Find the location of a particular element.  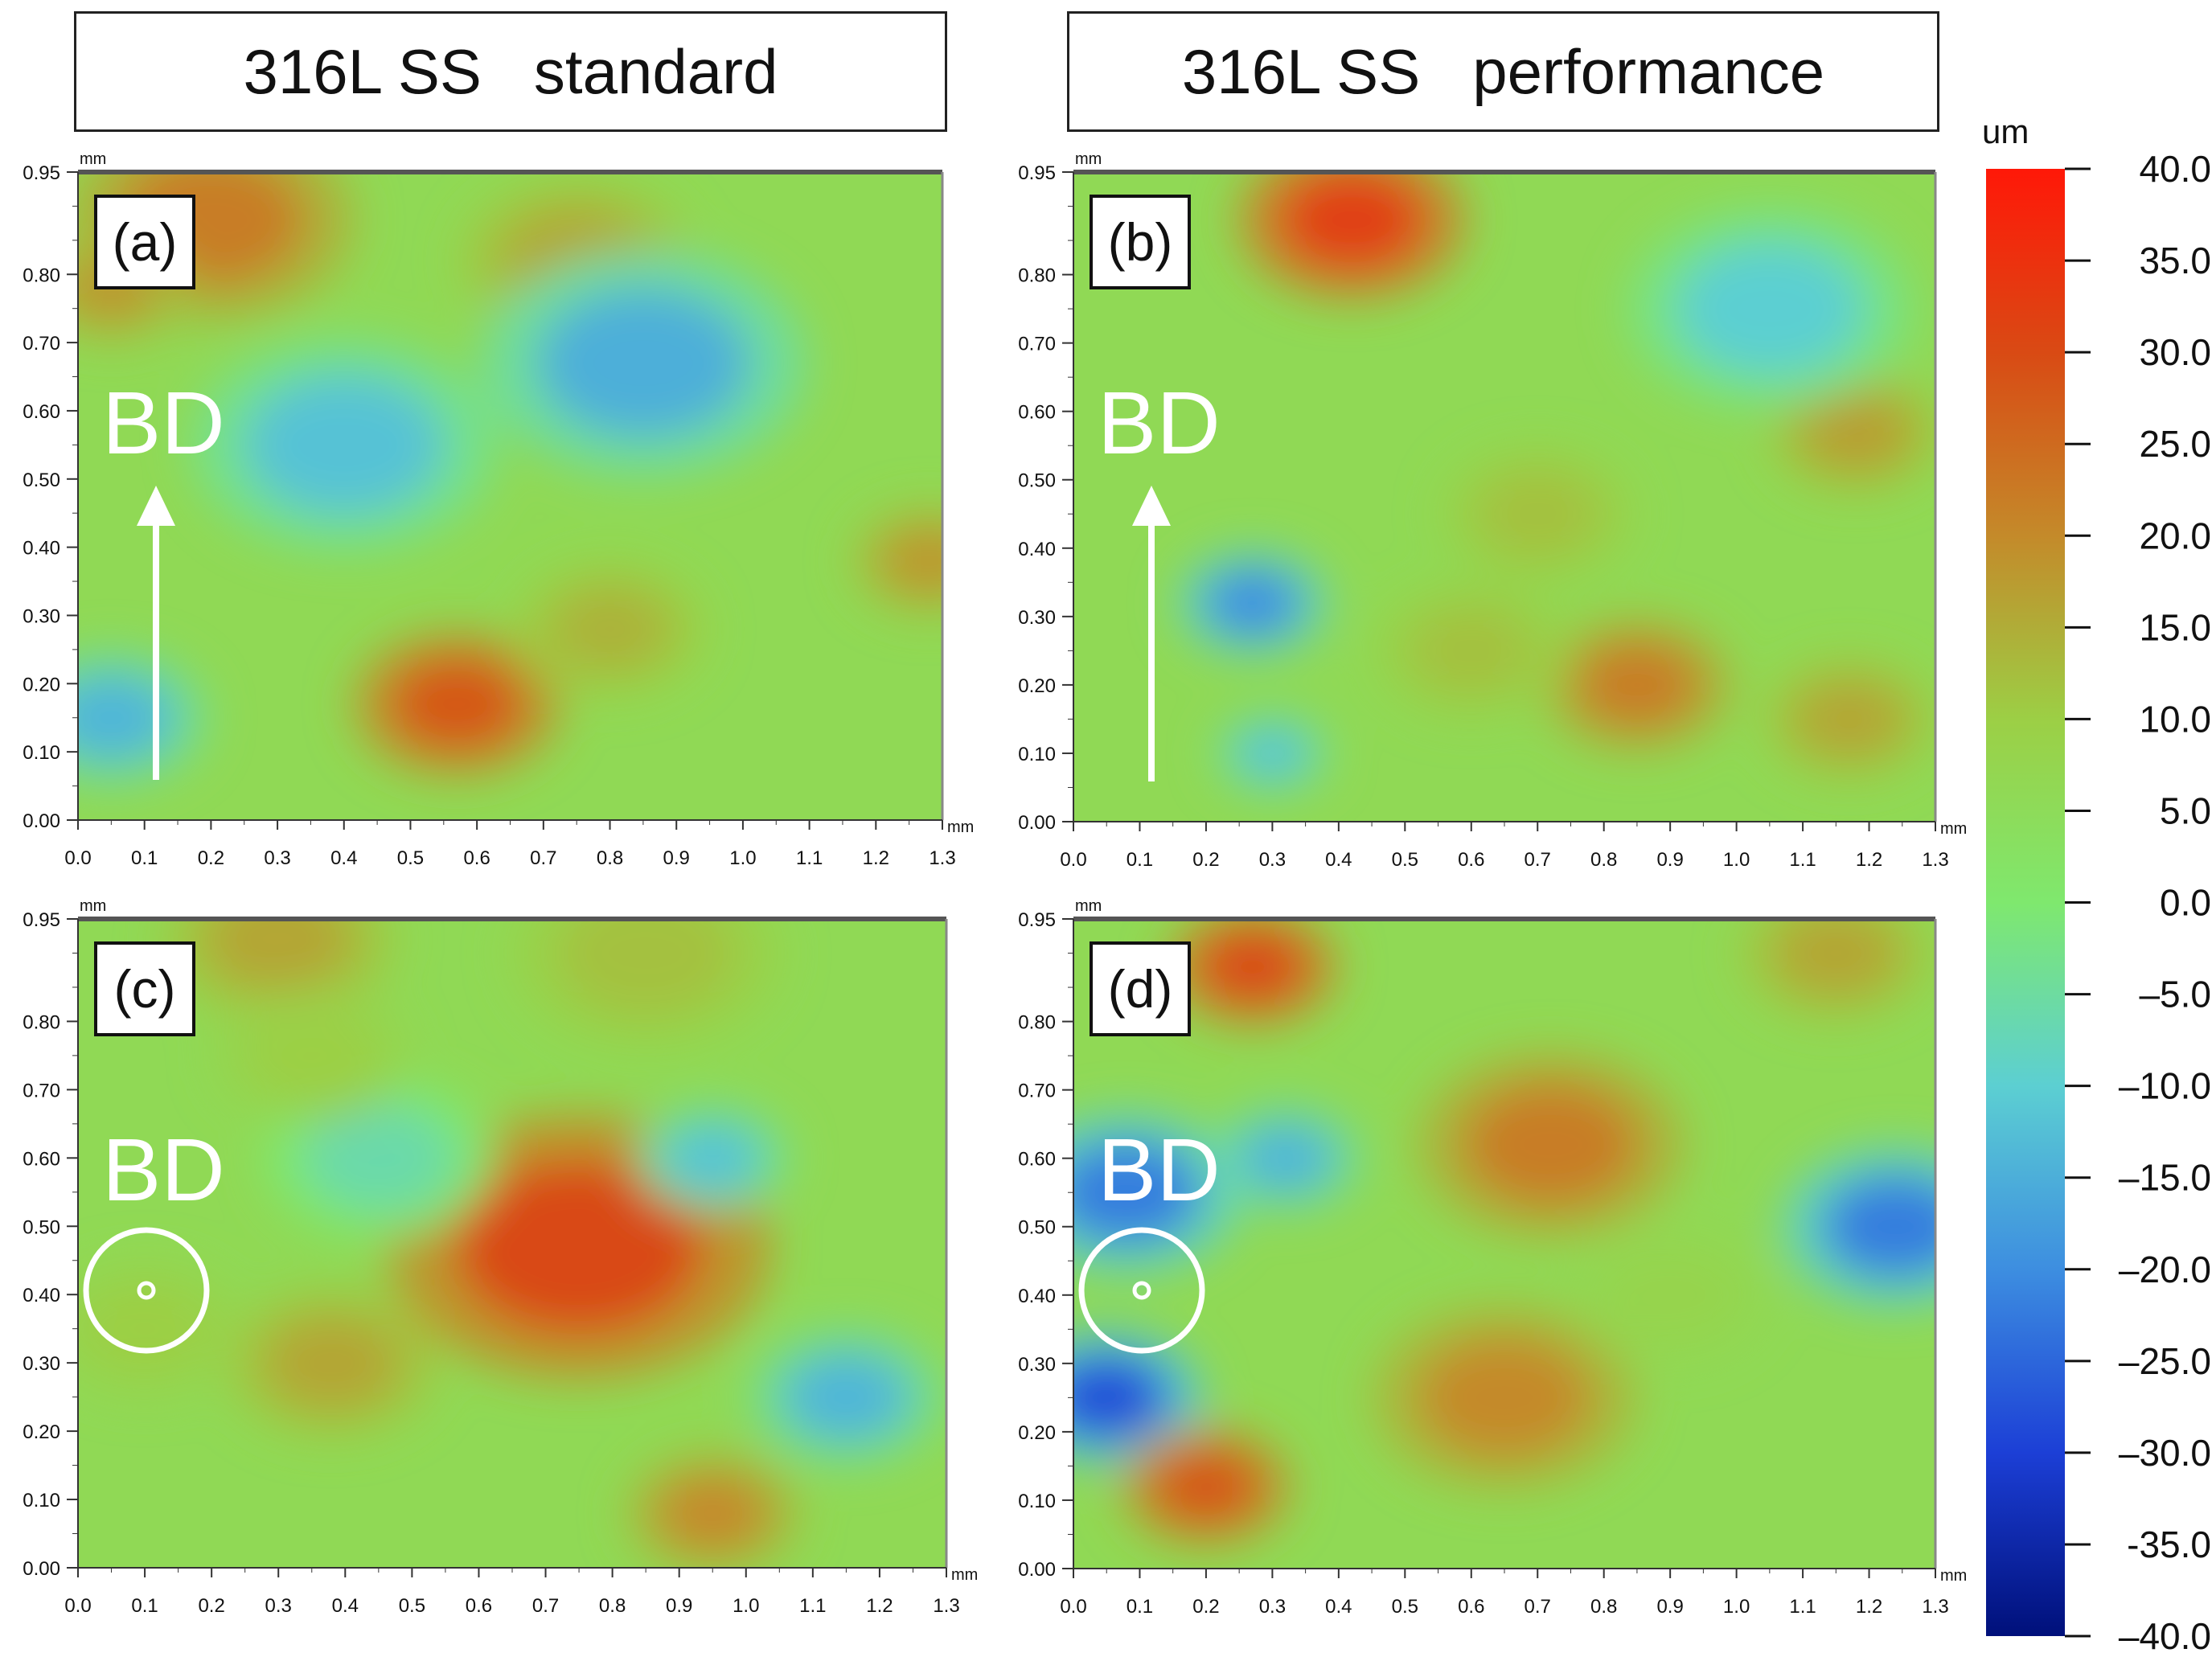

x-tick-label: 0.8 is located at coordinates (612, 1606).